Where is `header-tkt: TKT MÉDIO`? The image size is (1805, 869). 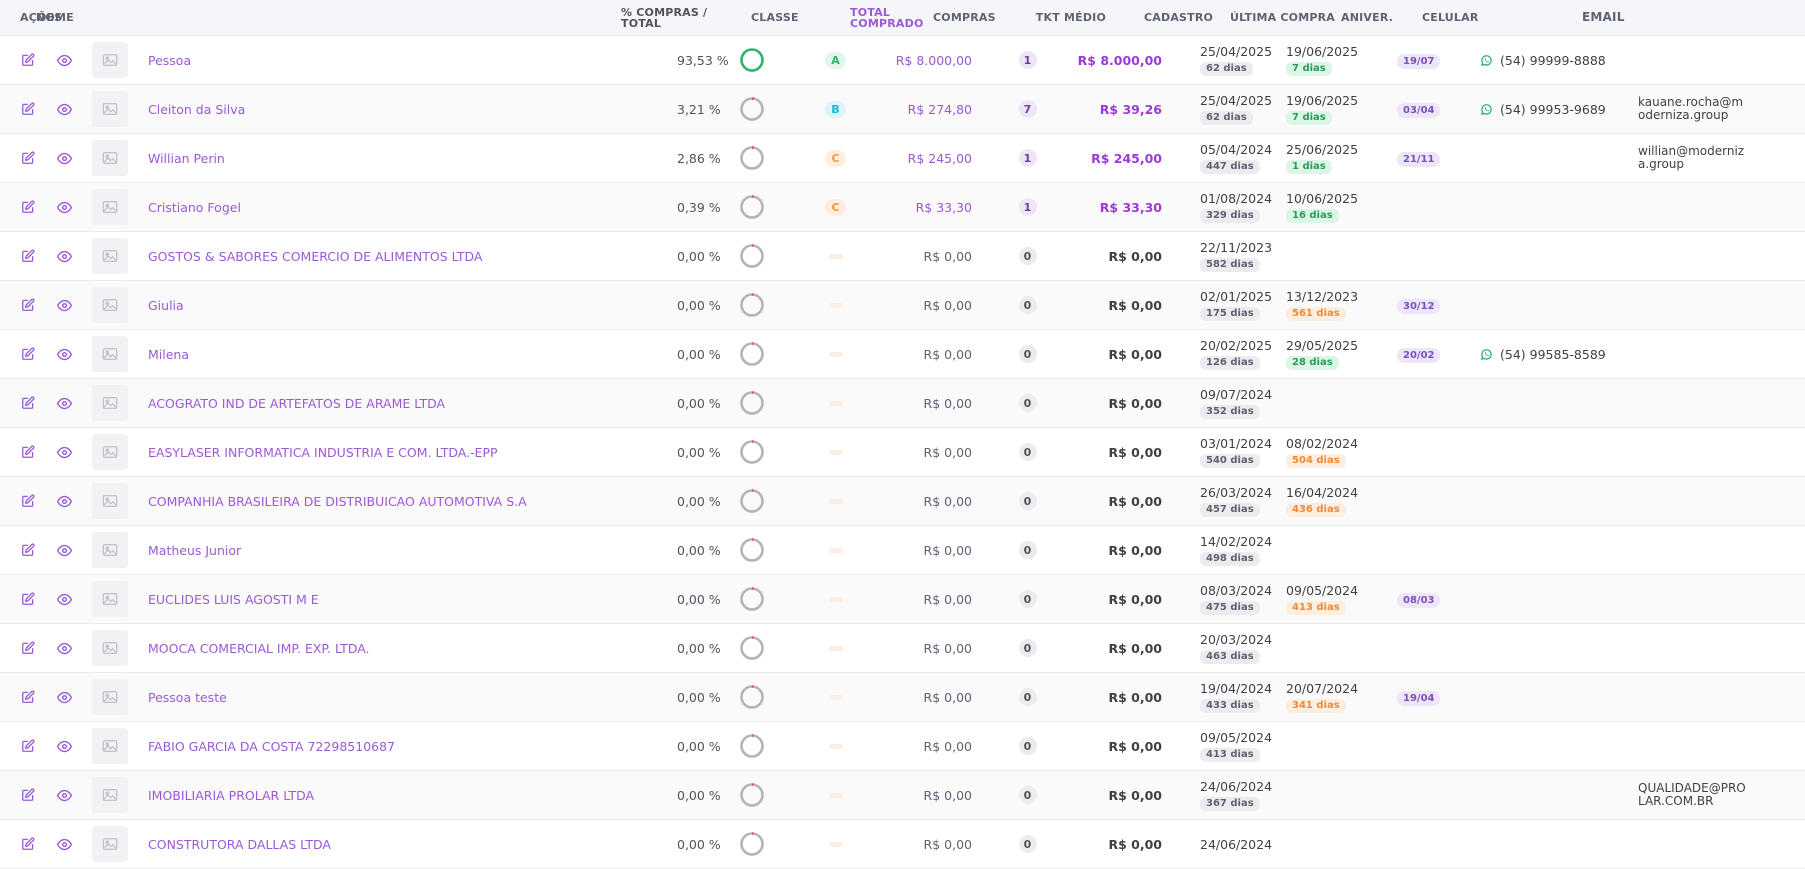 header-tkt: TKT MÉDIO is located at coordinates (1070, 17).